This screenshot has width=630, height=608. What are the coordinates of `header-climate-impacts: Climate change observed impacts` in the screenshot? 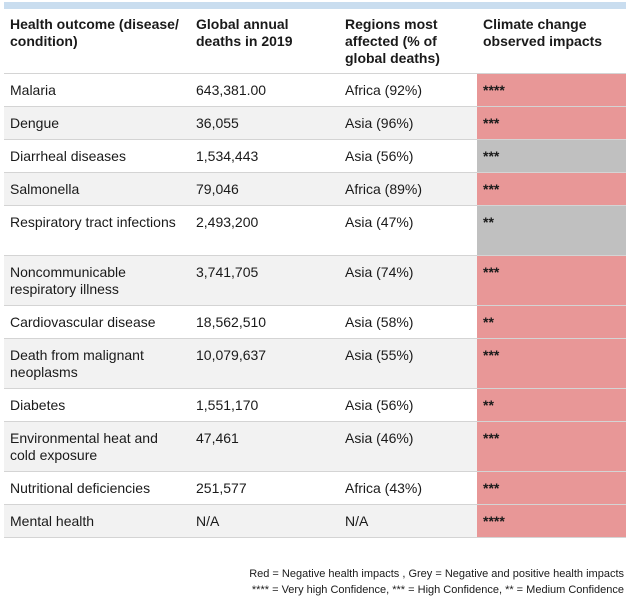 It's located at (551, 41).